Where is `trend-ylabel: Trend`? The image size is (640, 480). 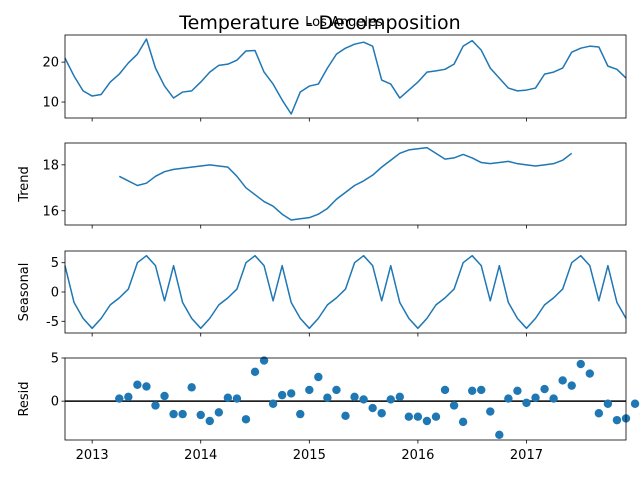
trend-ylabel: Trend is located at coordinates (24, 184).